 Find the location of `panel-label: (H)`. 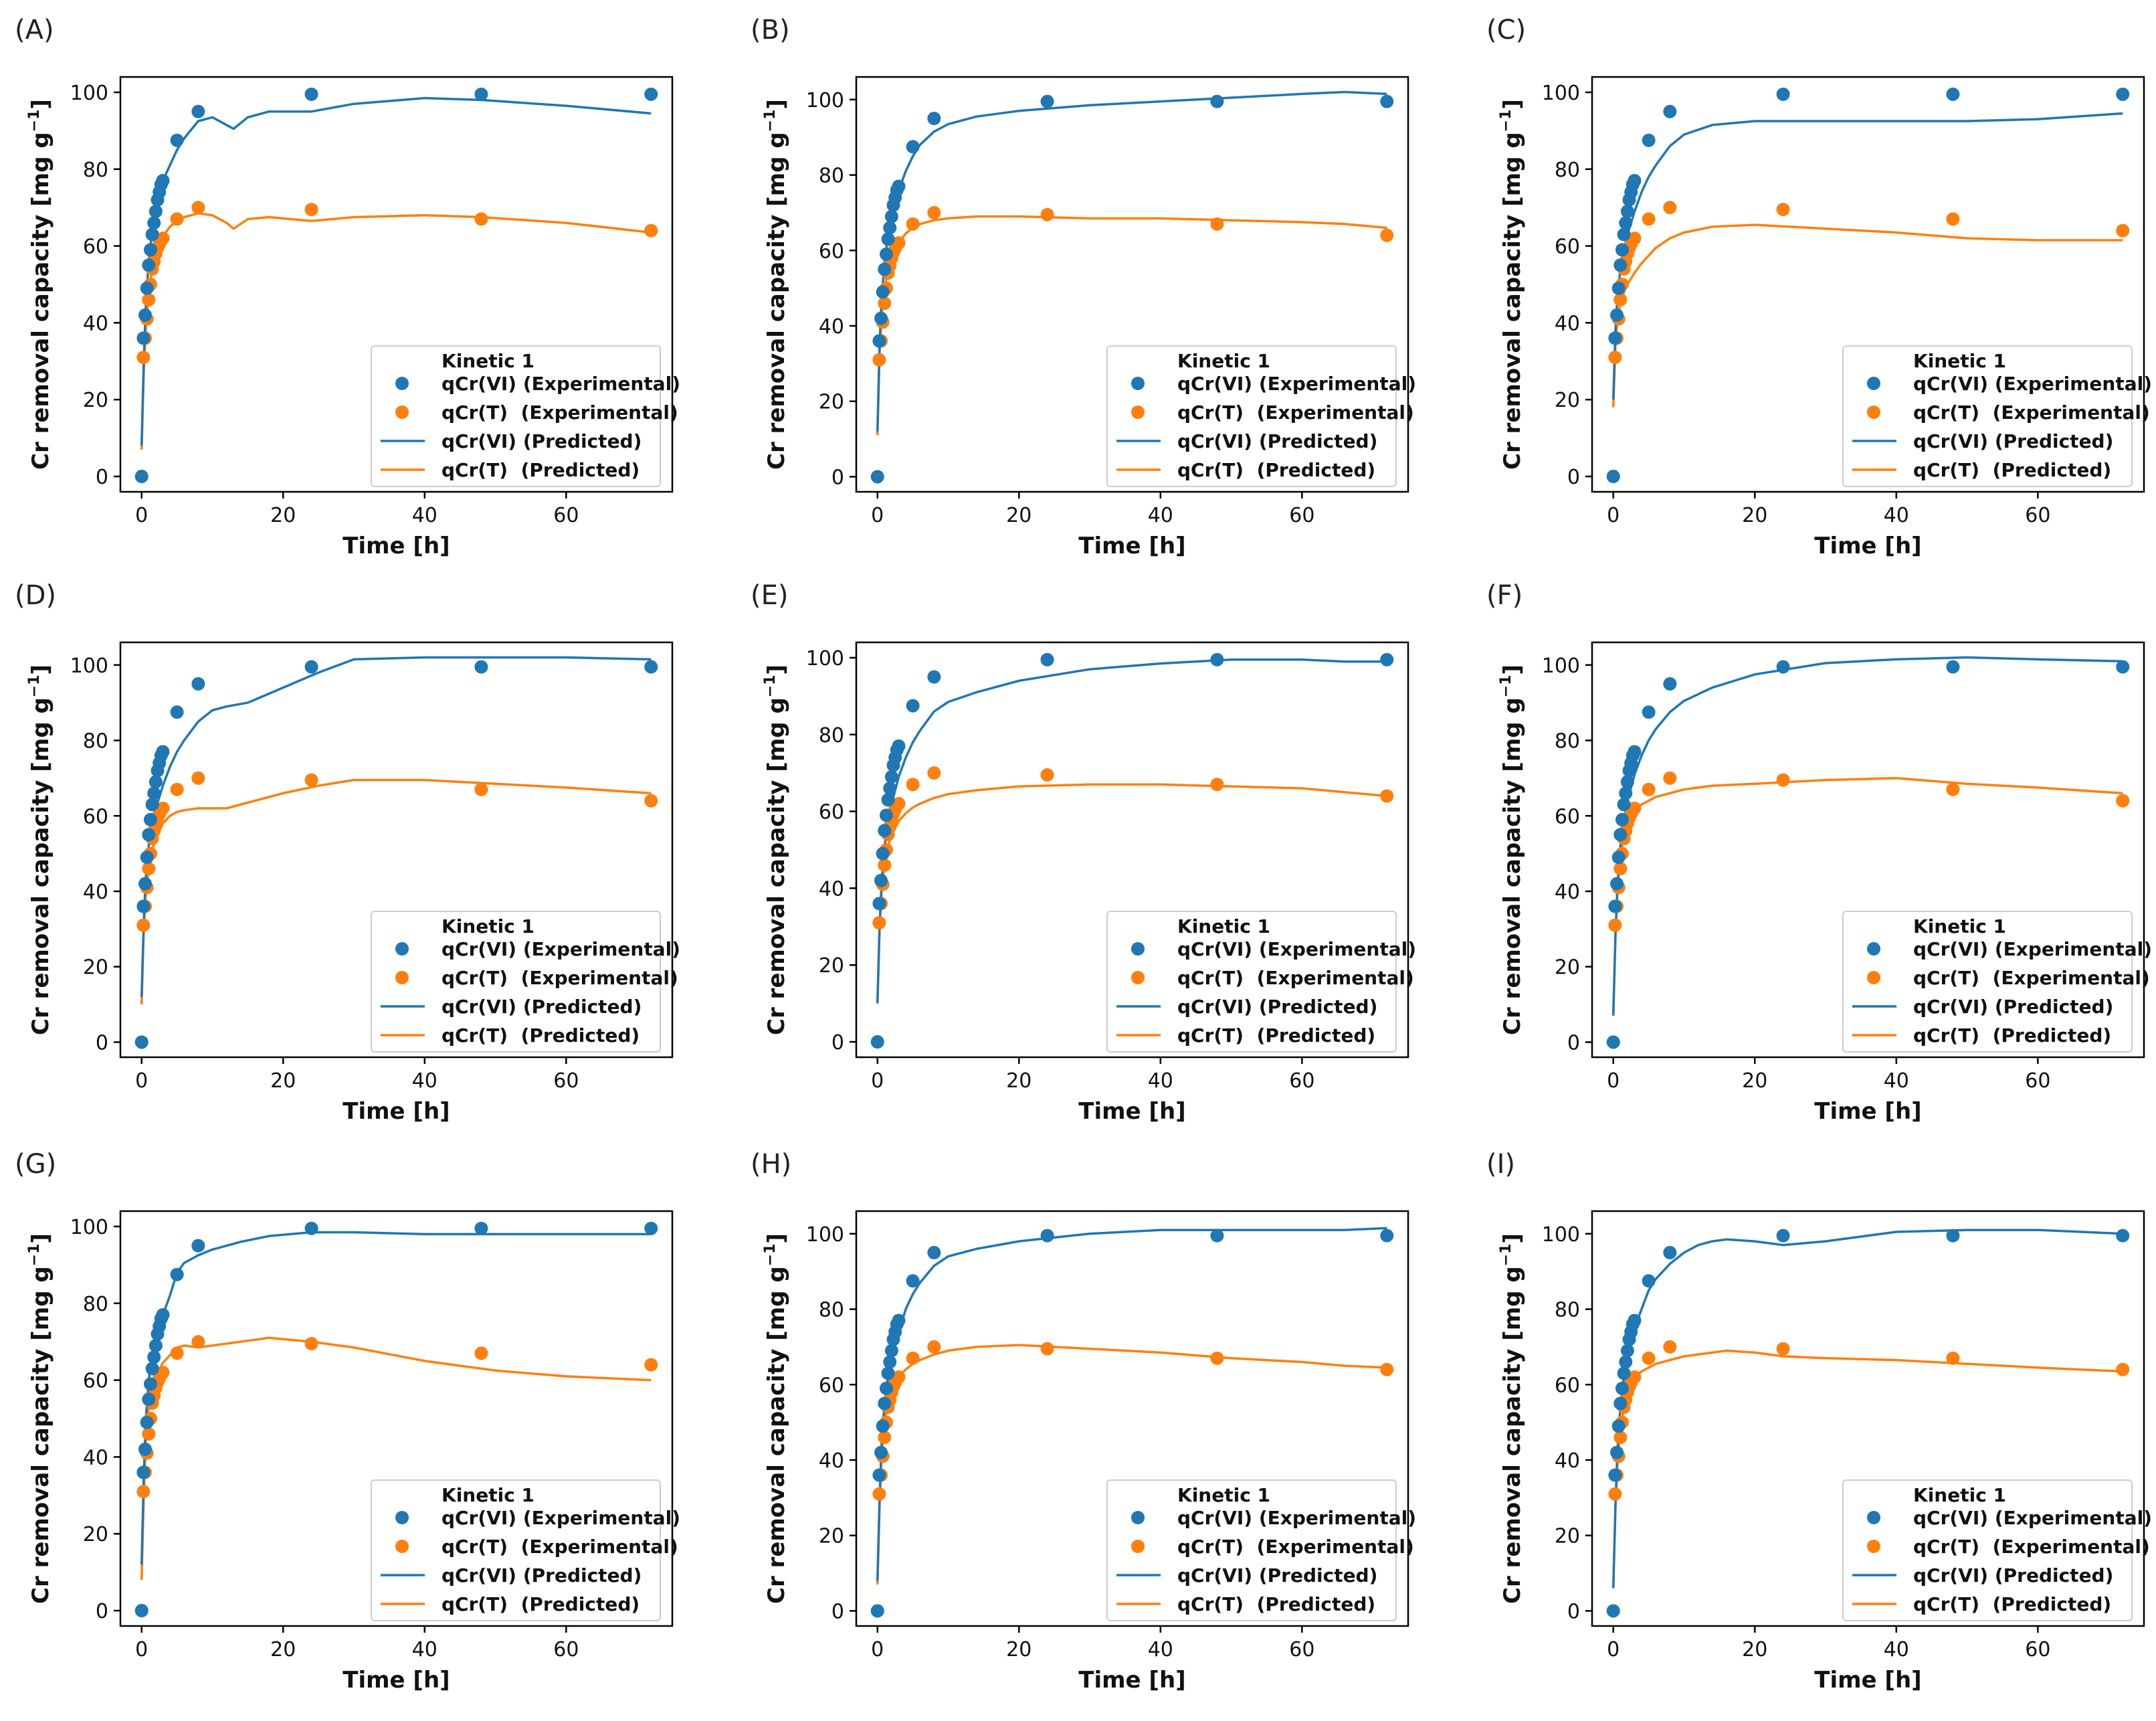

panel-label: (H) is located at coordinates (771, 1165).